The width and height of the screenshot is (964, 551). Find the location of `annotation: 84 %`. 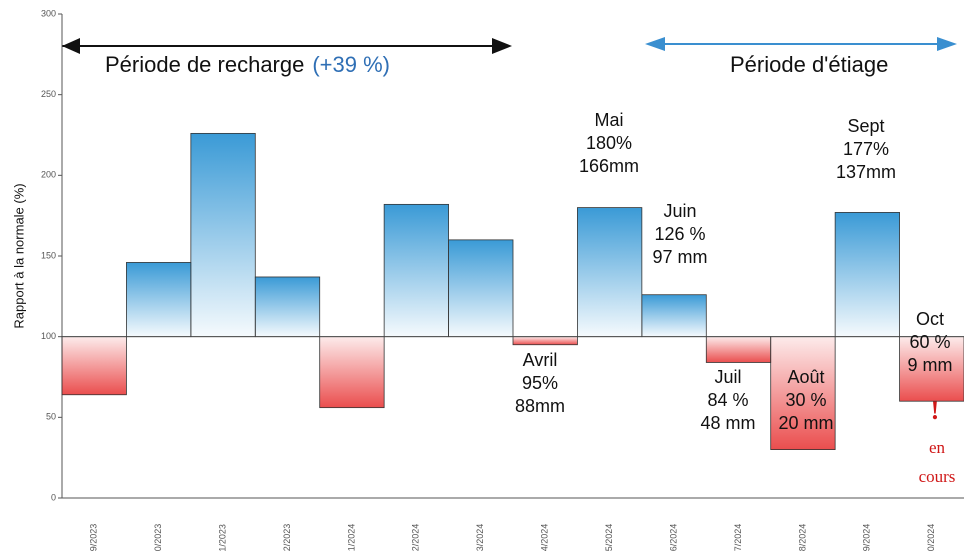

annotation: 84 % is located at coordinates (727, 400).